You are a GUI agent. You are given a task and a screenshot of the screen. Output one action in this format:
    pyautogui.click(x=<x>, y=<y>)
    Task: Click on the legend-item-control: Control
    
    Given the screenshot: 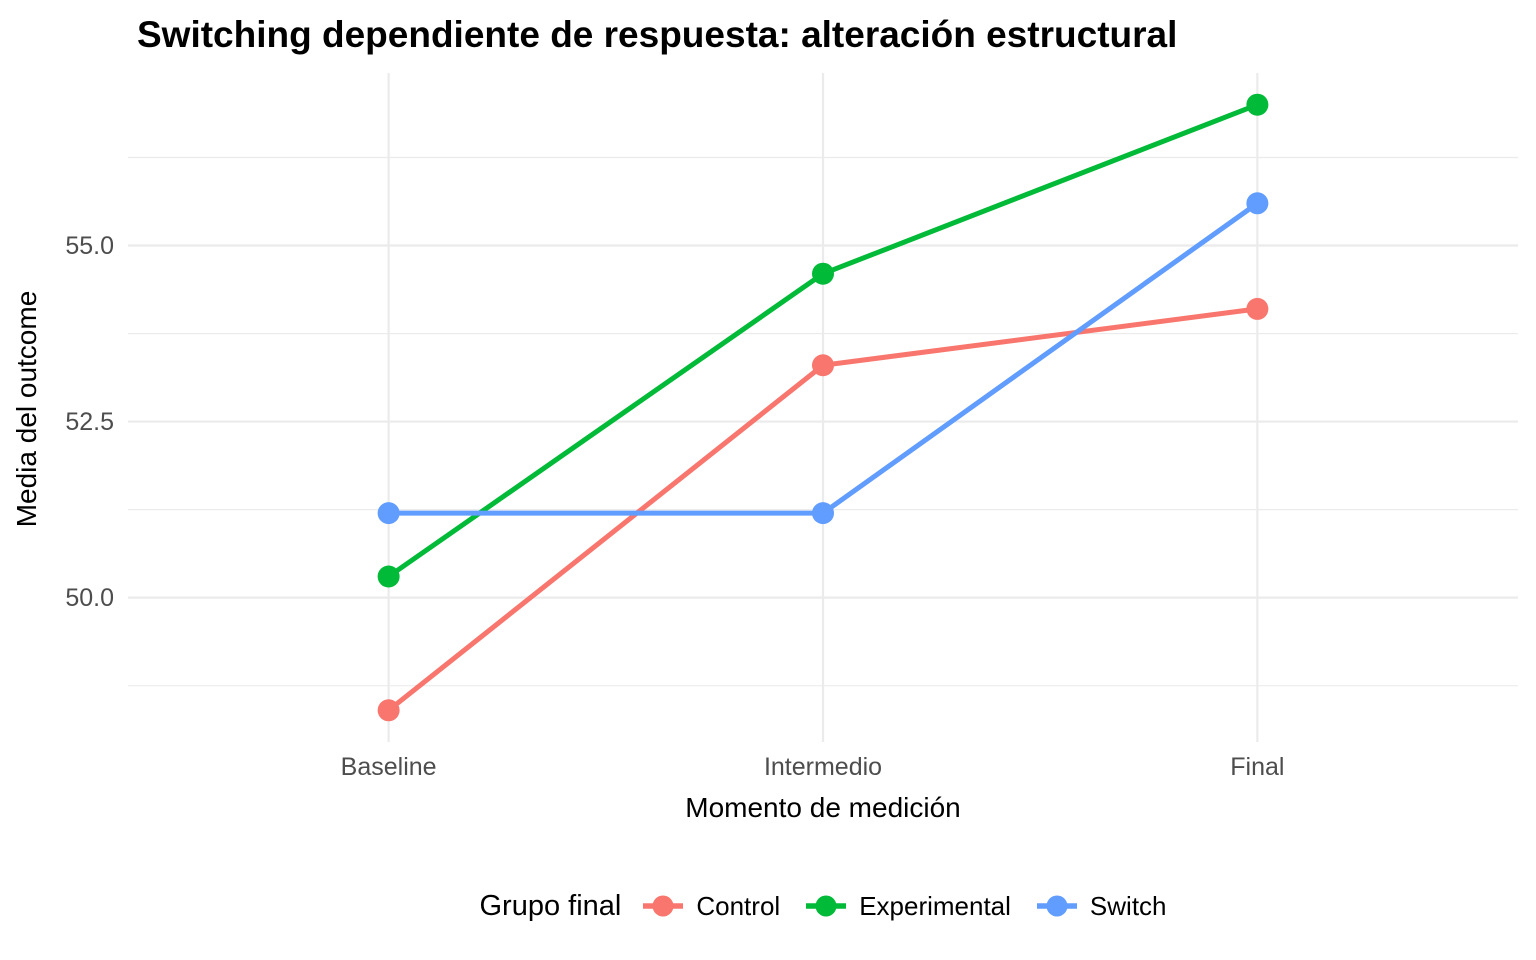 What is the action you would take?
    pyautogui.click(x=711, y=906)
    